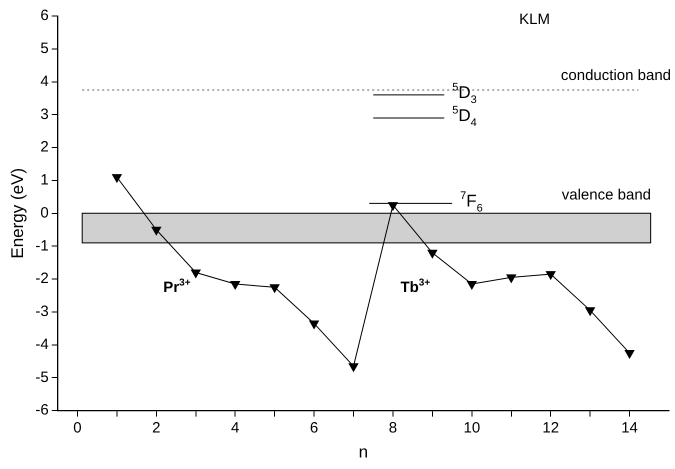  Describe the element at coordinates (42, 410) in the screenshot. I see `y-tick-label: -6` at that location.